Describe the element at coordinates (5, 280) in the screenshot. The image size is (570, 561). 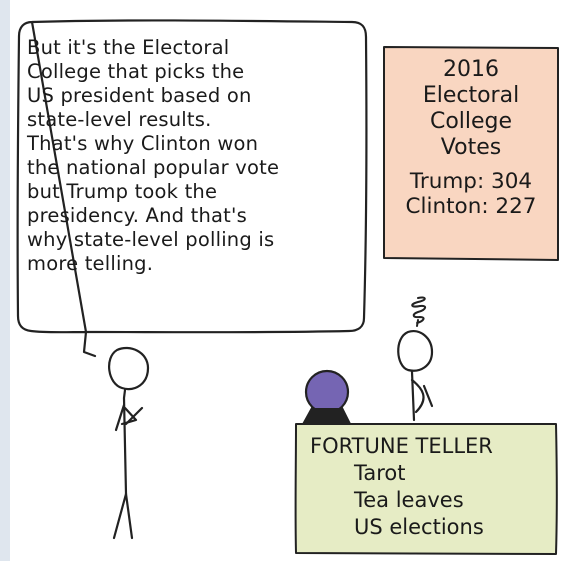
I see `left-border-strip` at that location.